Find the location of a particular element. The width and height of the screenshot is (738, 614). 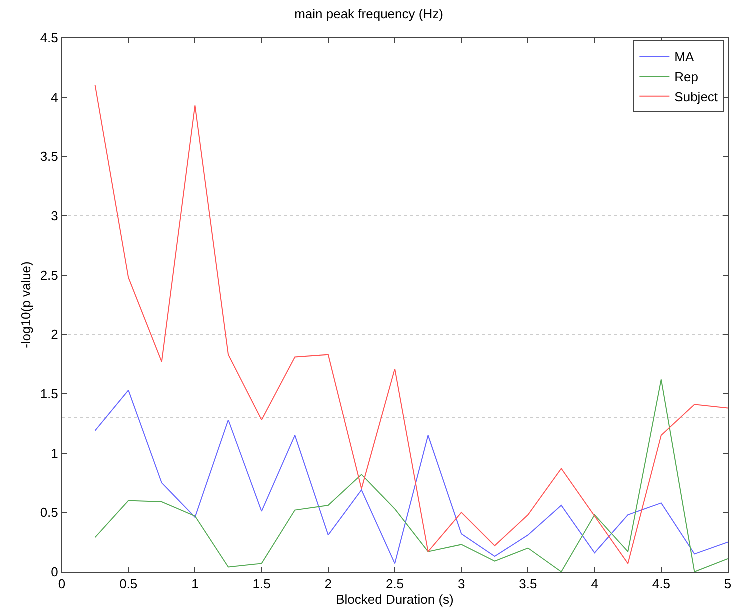

x-tick-label: 1.5 is located at coordinates (261, 584).